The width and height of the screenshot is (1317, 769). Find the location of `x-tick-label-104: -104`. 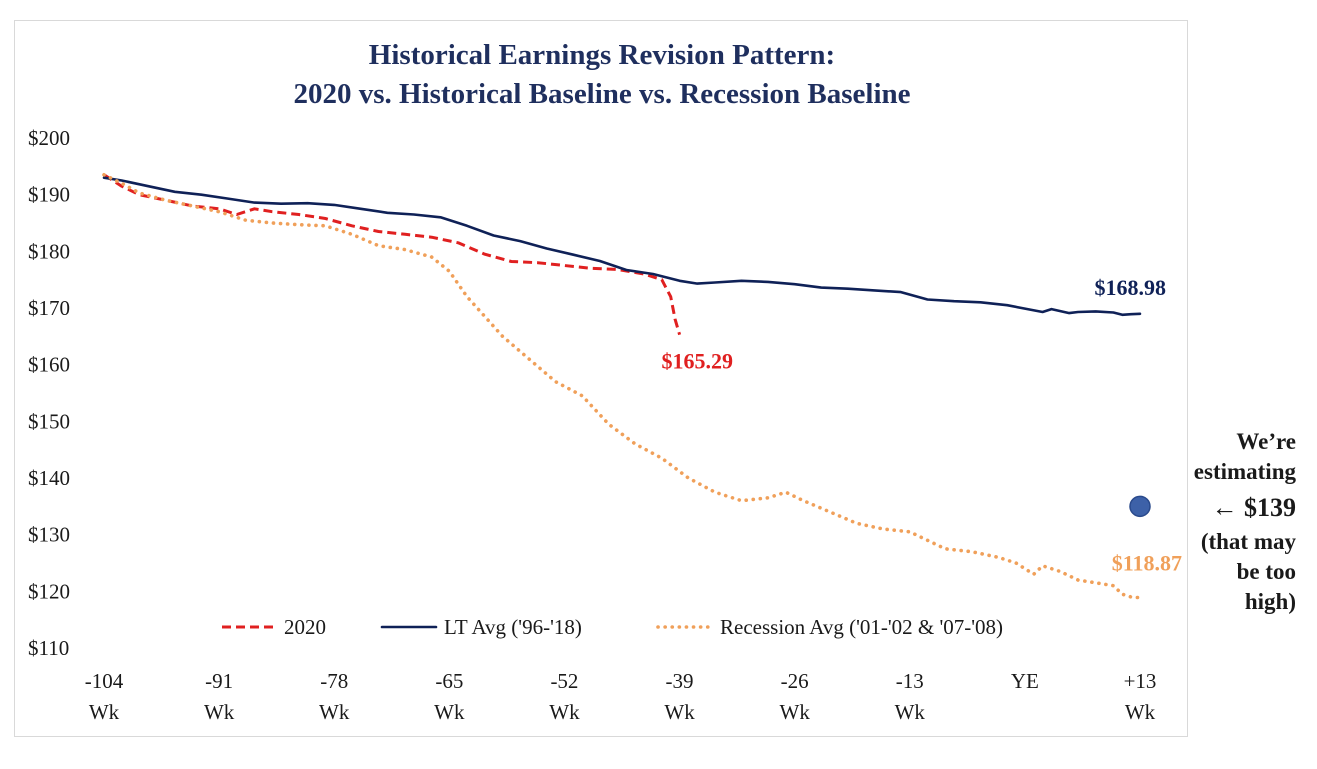

x-tick-label-104: -104 is located at coordinates (104, 681).